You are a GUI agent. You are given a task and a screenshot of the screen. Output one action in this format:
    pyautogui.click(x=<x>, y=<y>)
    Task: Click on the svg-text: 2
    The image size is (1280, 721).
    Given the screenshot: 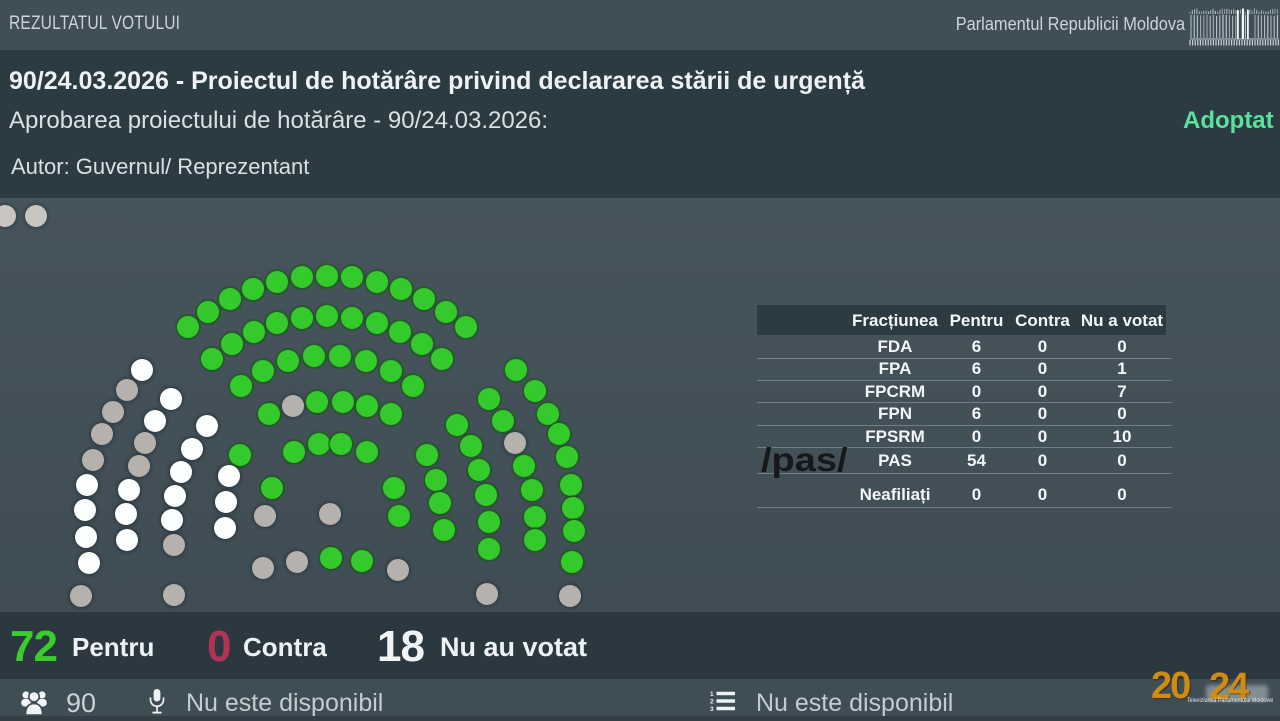 What is the action you would take?
    pyautogui.click(x=712, y=702)
    